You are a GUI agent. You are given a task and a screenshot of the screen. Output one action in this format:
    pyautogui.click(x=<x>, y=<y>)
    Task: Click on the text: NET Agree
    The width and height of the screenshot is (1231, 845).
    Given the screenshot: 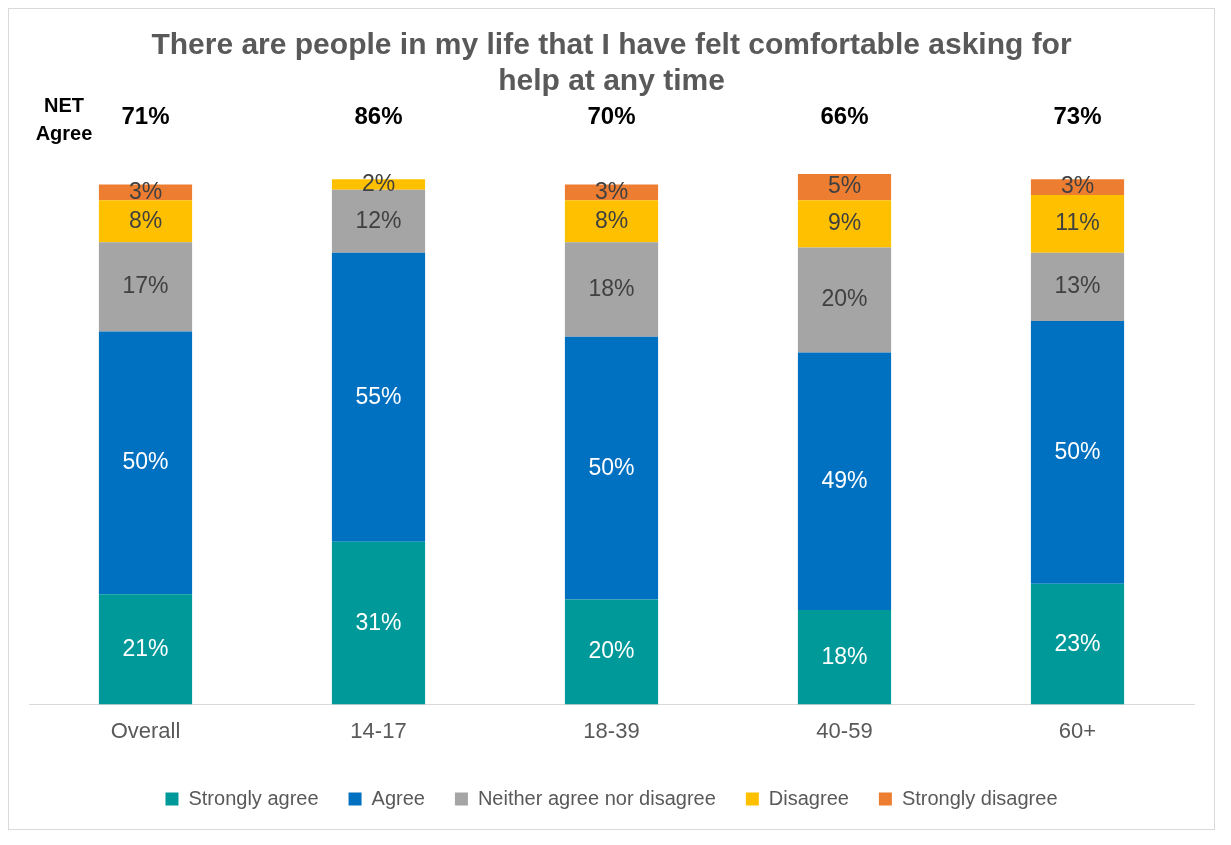 What is the action you would take?
    pyautogui.click(x=64, y=118)
    